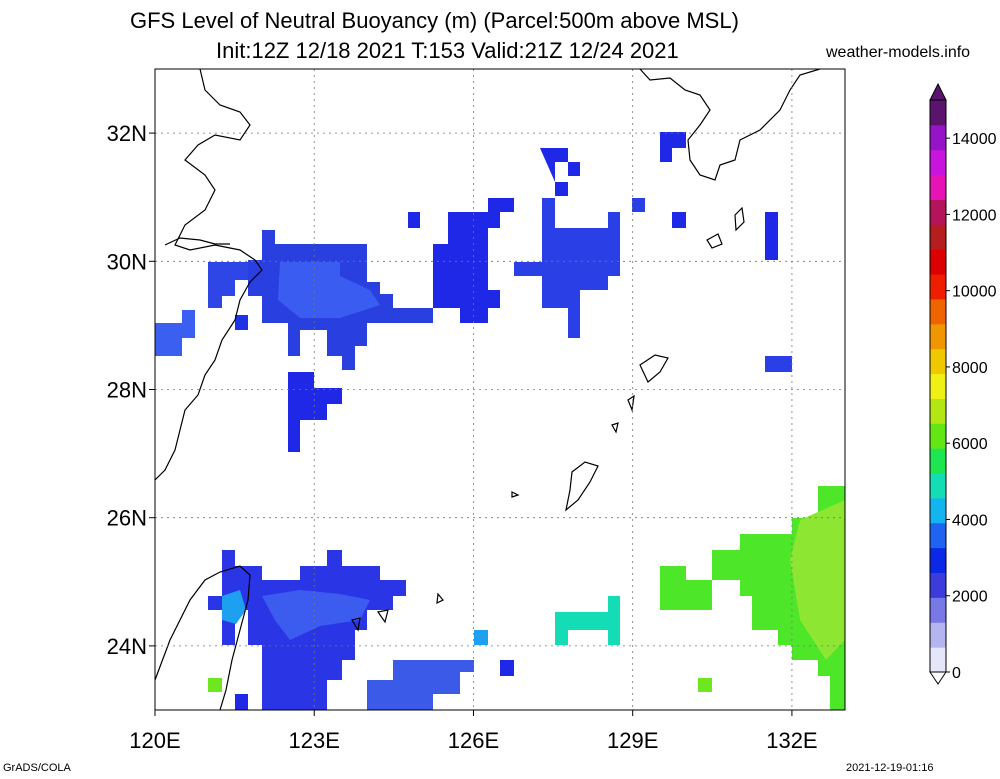  What do you see at coordinates (974, 292) in the screenshot?
I see `colorbar-label: 10000` at bounding box center [974, 292].